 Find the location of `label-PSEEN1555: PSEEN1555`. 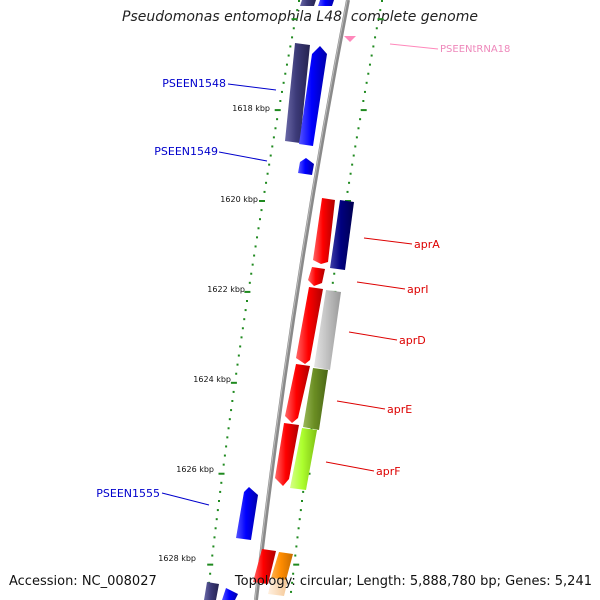

label-PSEEN1555: PSEEN1555 is located at coordinates (128, 493).